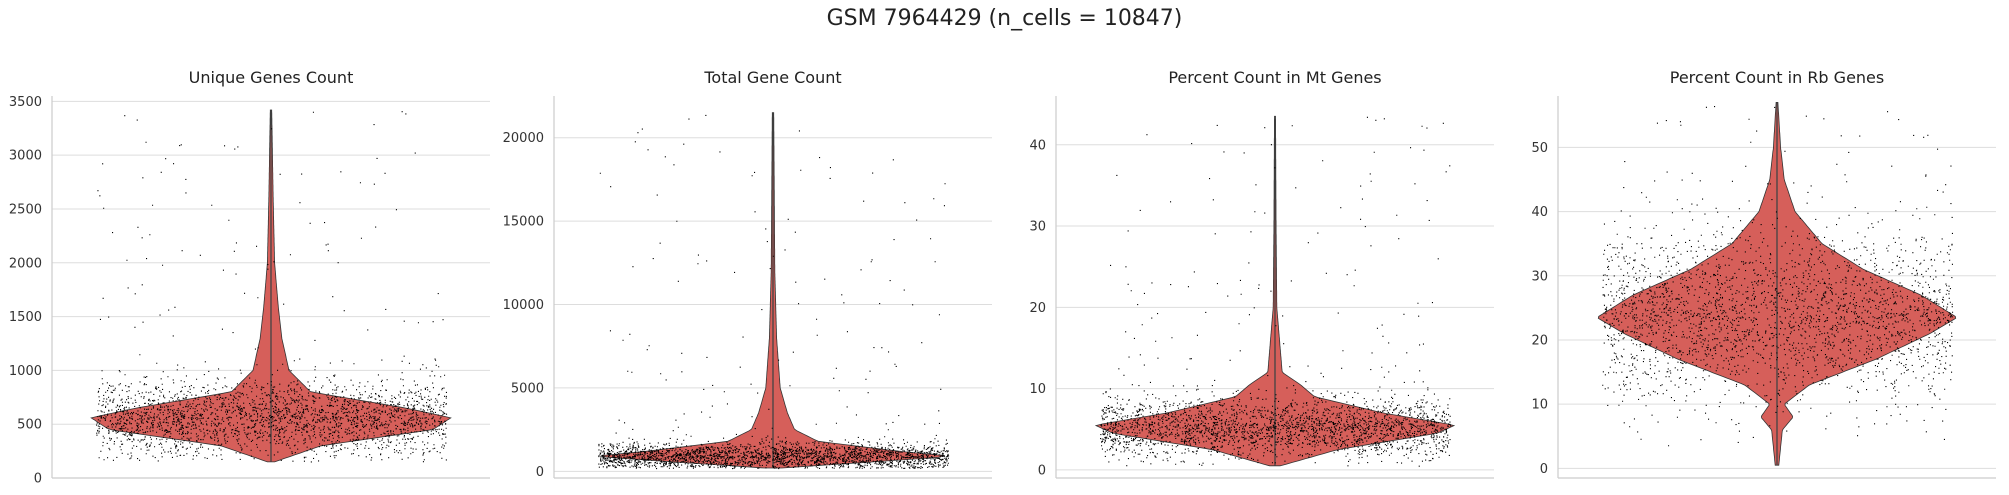 This screenshot has height=495, width=2009. Describe the element at coordinates (1777, 77) in the screenshot. I see `panel-title: Percent Count in Rb Genes` at that location.